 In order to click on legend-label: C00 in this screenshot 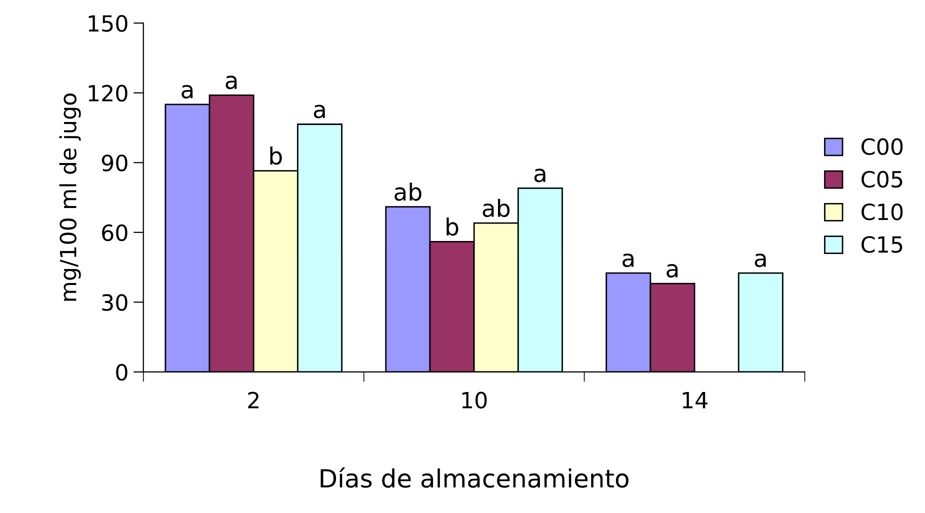, I will do `click(882, 147)`.